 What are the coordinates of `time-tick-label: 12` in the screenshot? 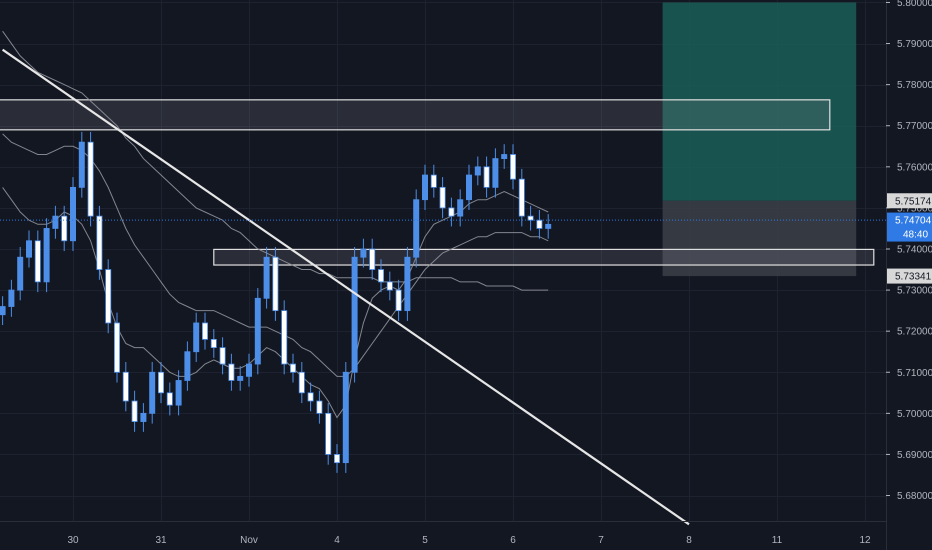 It's located at (865, 540).